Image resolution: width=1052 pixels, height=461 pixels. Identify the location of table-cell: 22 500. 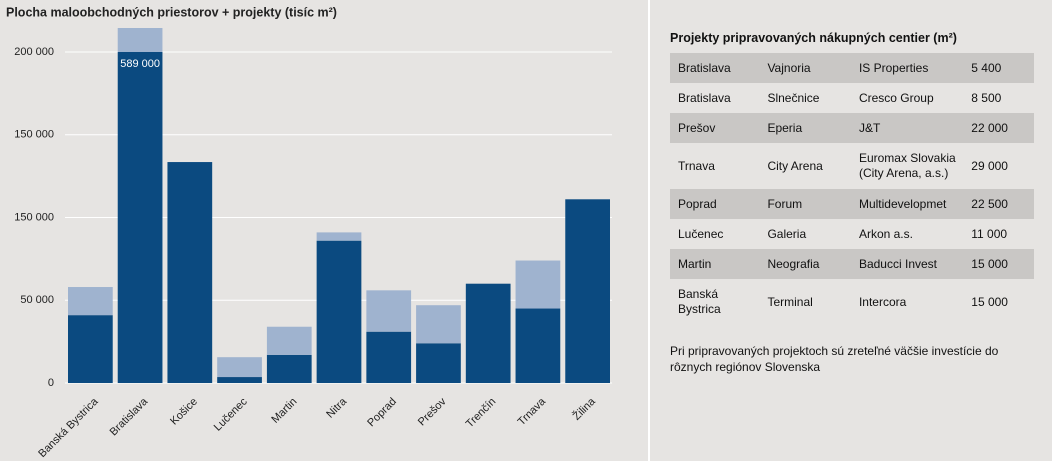
(989, 203).